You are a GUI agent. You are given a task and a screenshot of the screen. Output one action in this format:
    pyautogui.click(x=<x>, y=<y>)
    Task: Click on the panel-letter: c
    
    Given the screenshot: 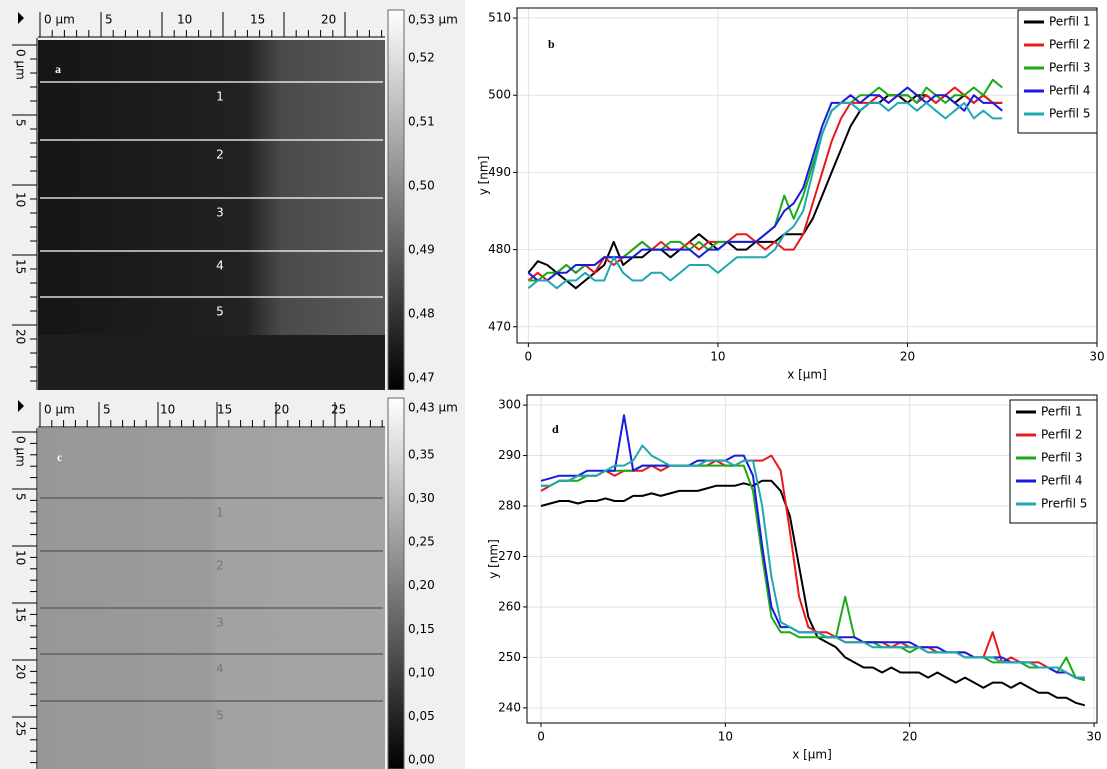 What is the action you would take?
    pyautogui.click(x=60, y=457)
    